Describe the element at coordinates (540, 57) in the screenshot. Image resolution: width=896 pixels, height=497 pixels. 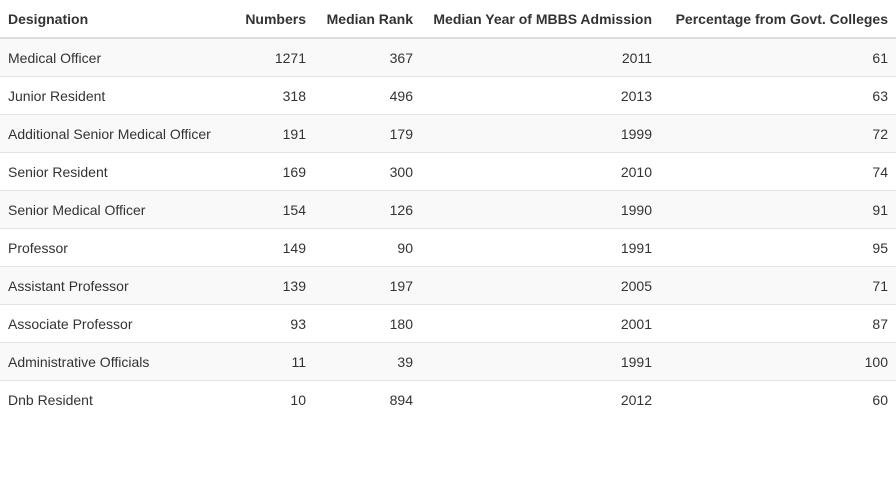
I see `median-year-cell: 2011` at that location.